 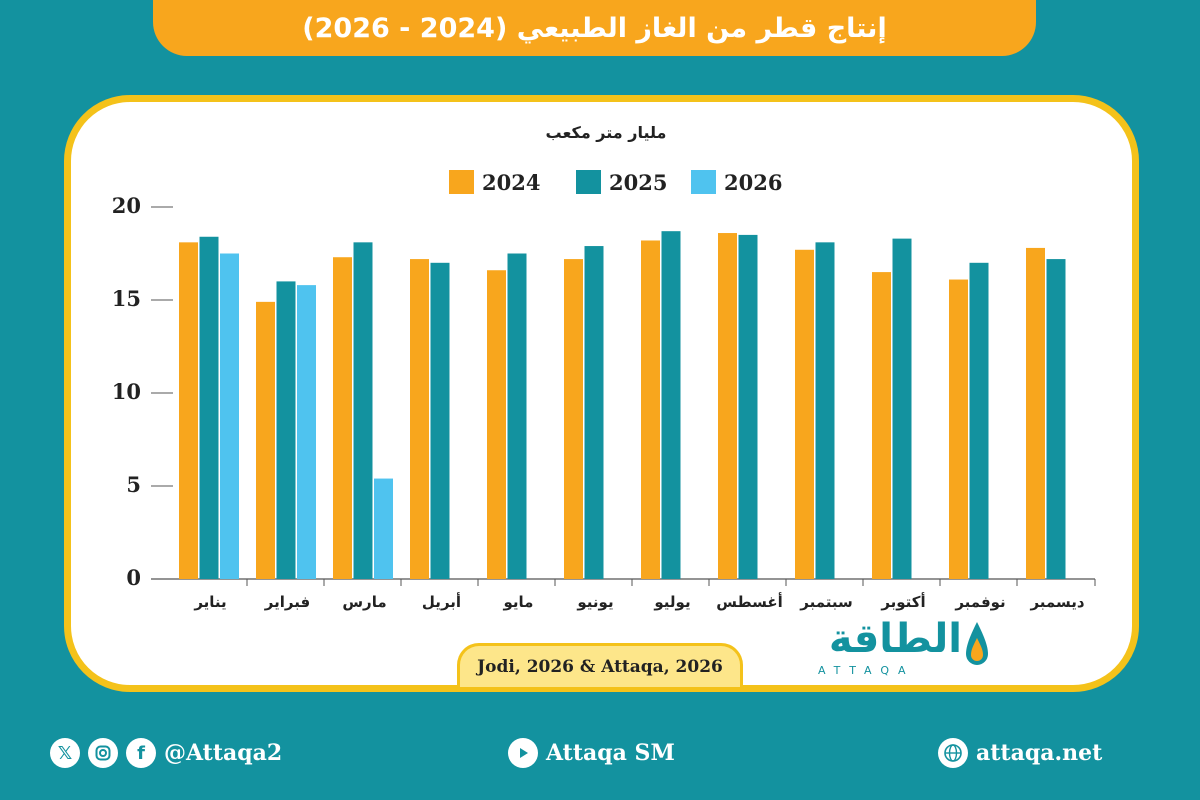 I want to click on website-link: attaqa.net, so click(x=1020, y=753).